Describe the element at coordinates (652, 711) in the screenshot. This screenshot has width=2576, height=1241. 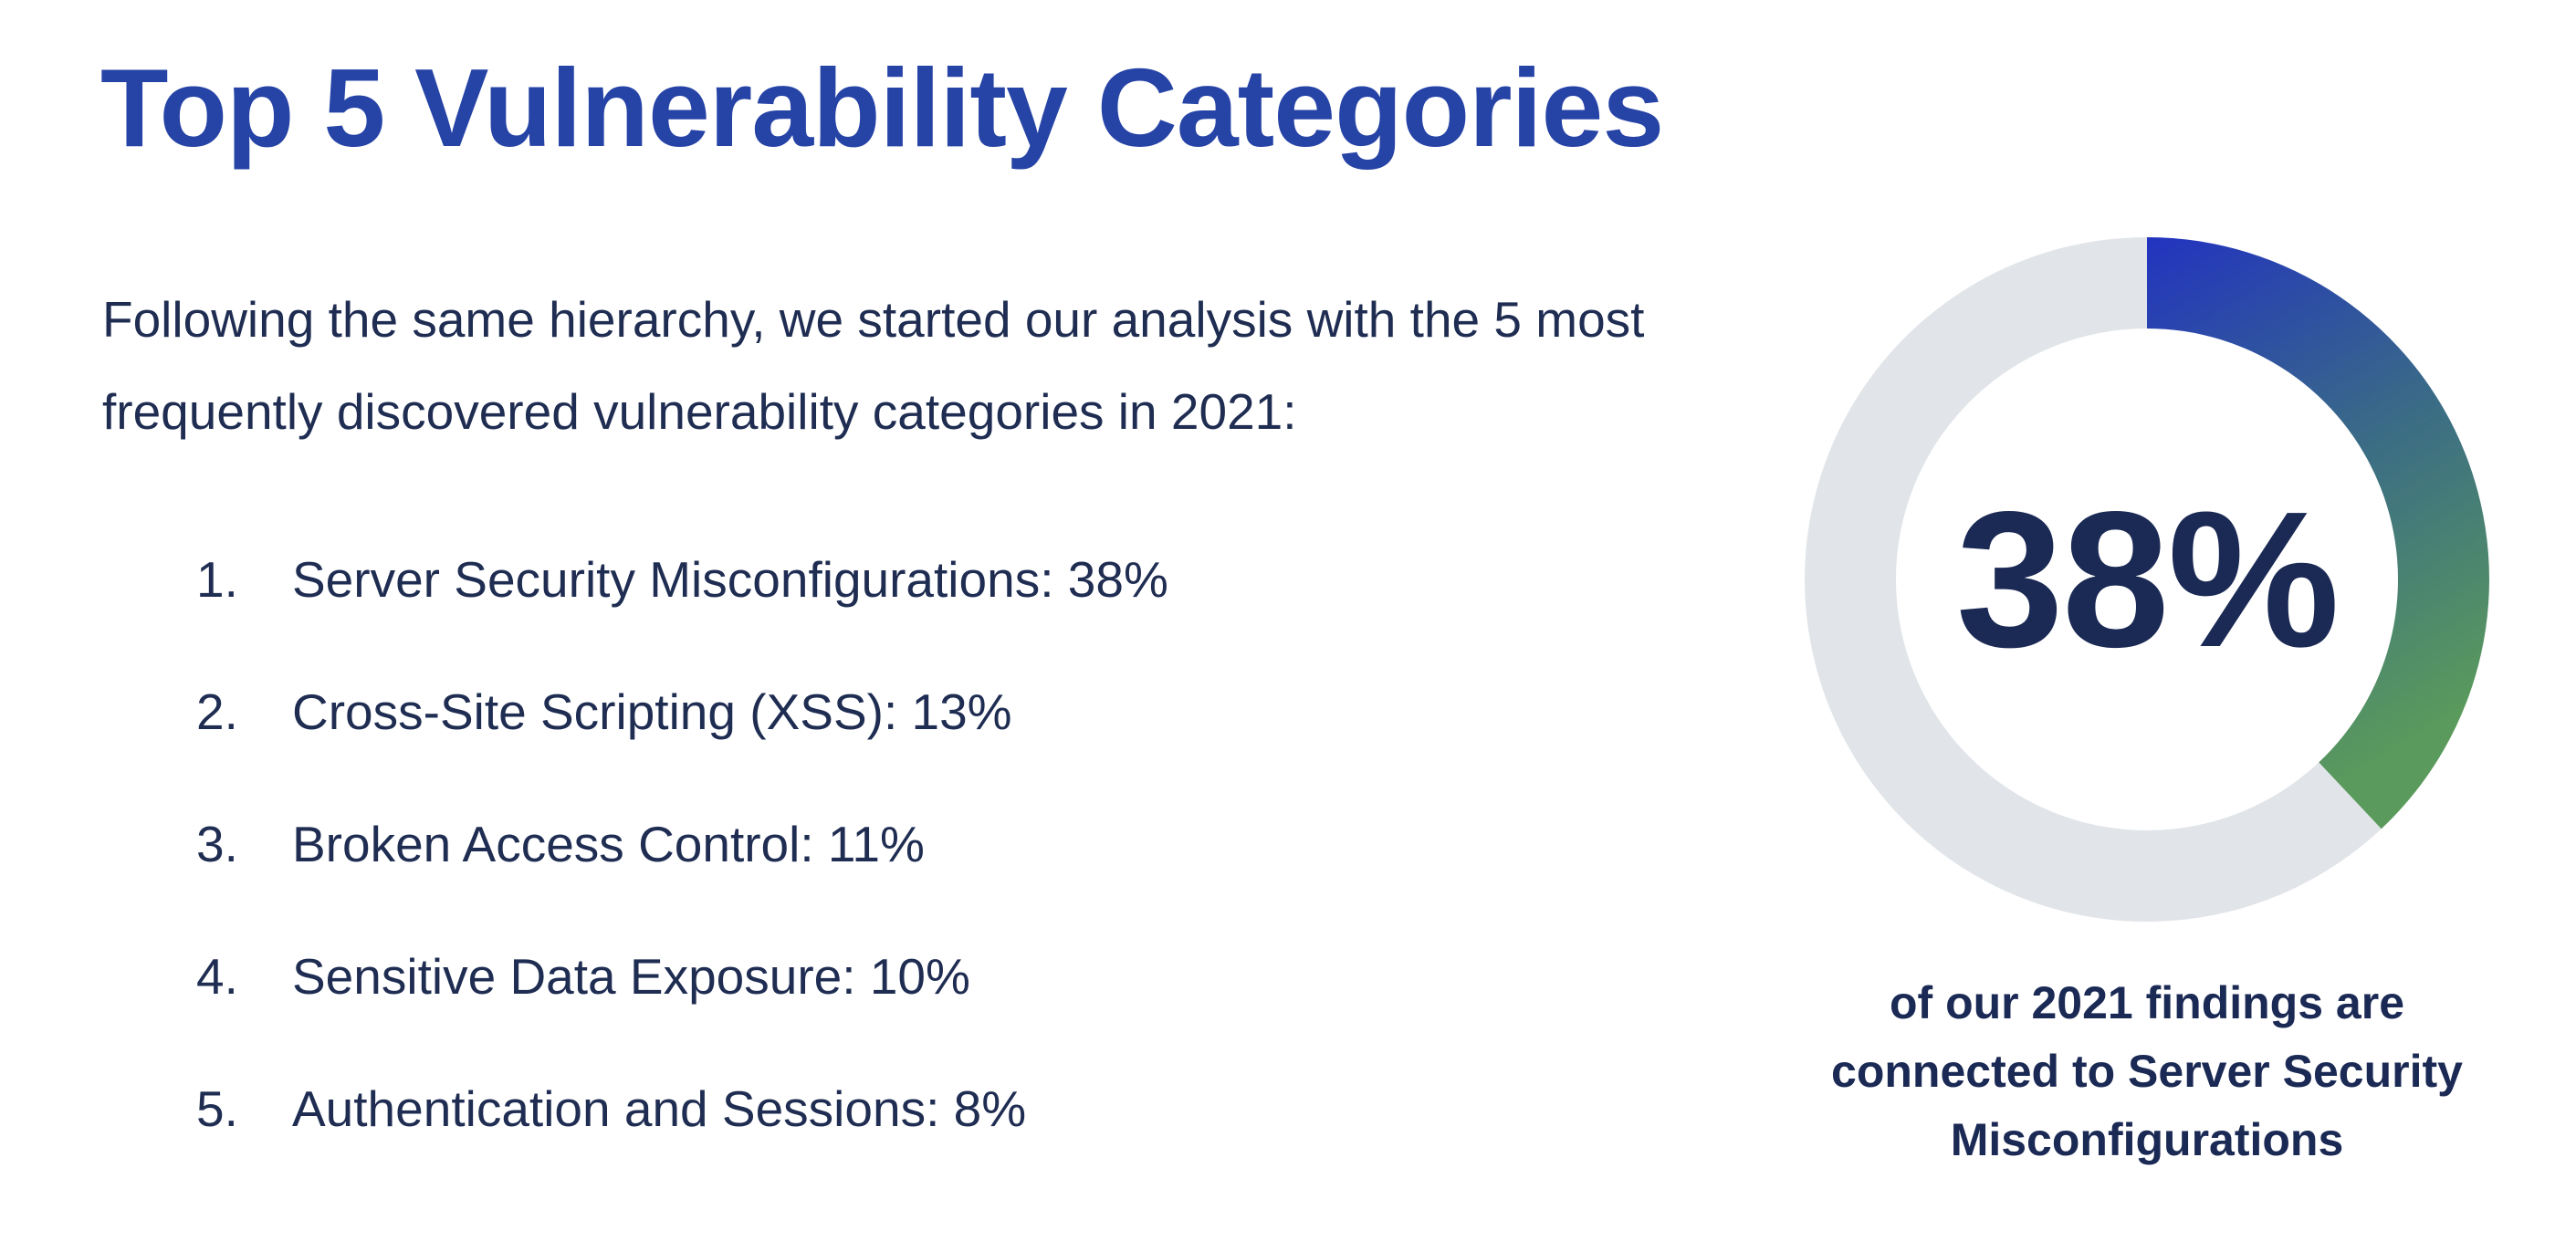
I see `list-item-label: Cross-Site Scripting (XSS): 13%` at that location.